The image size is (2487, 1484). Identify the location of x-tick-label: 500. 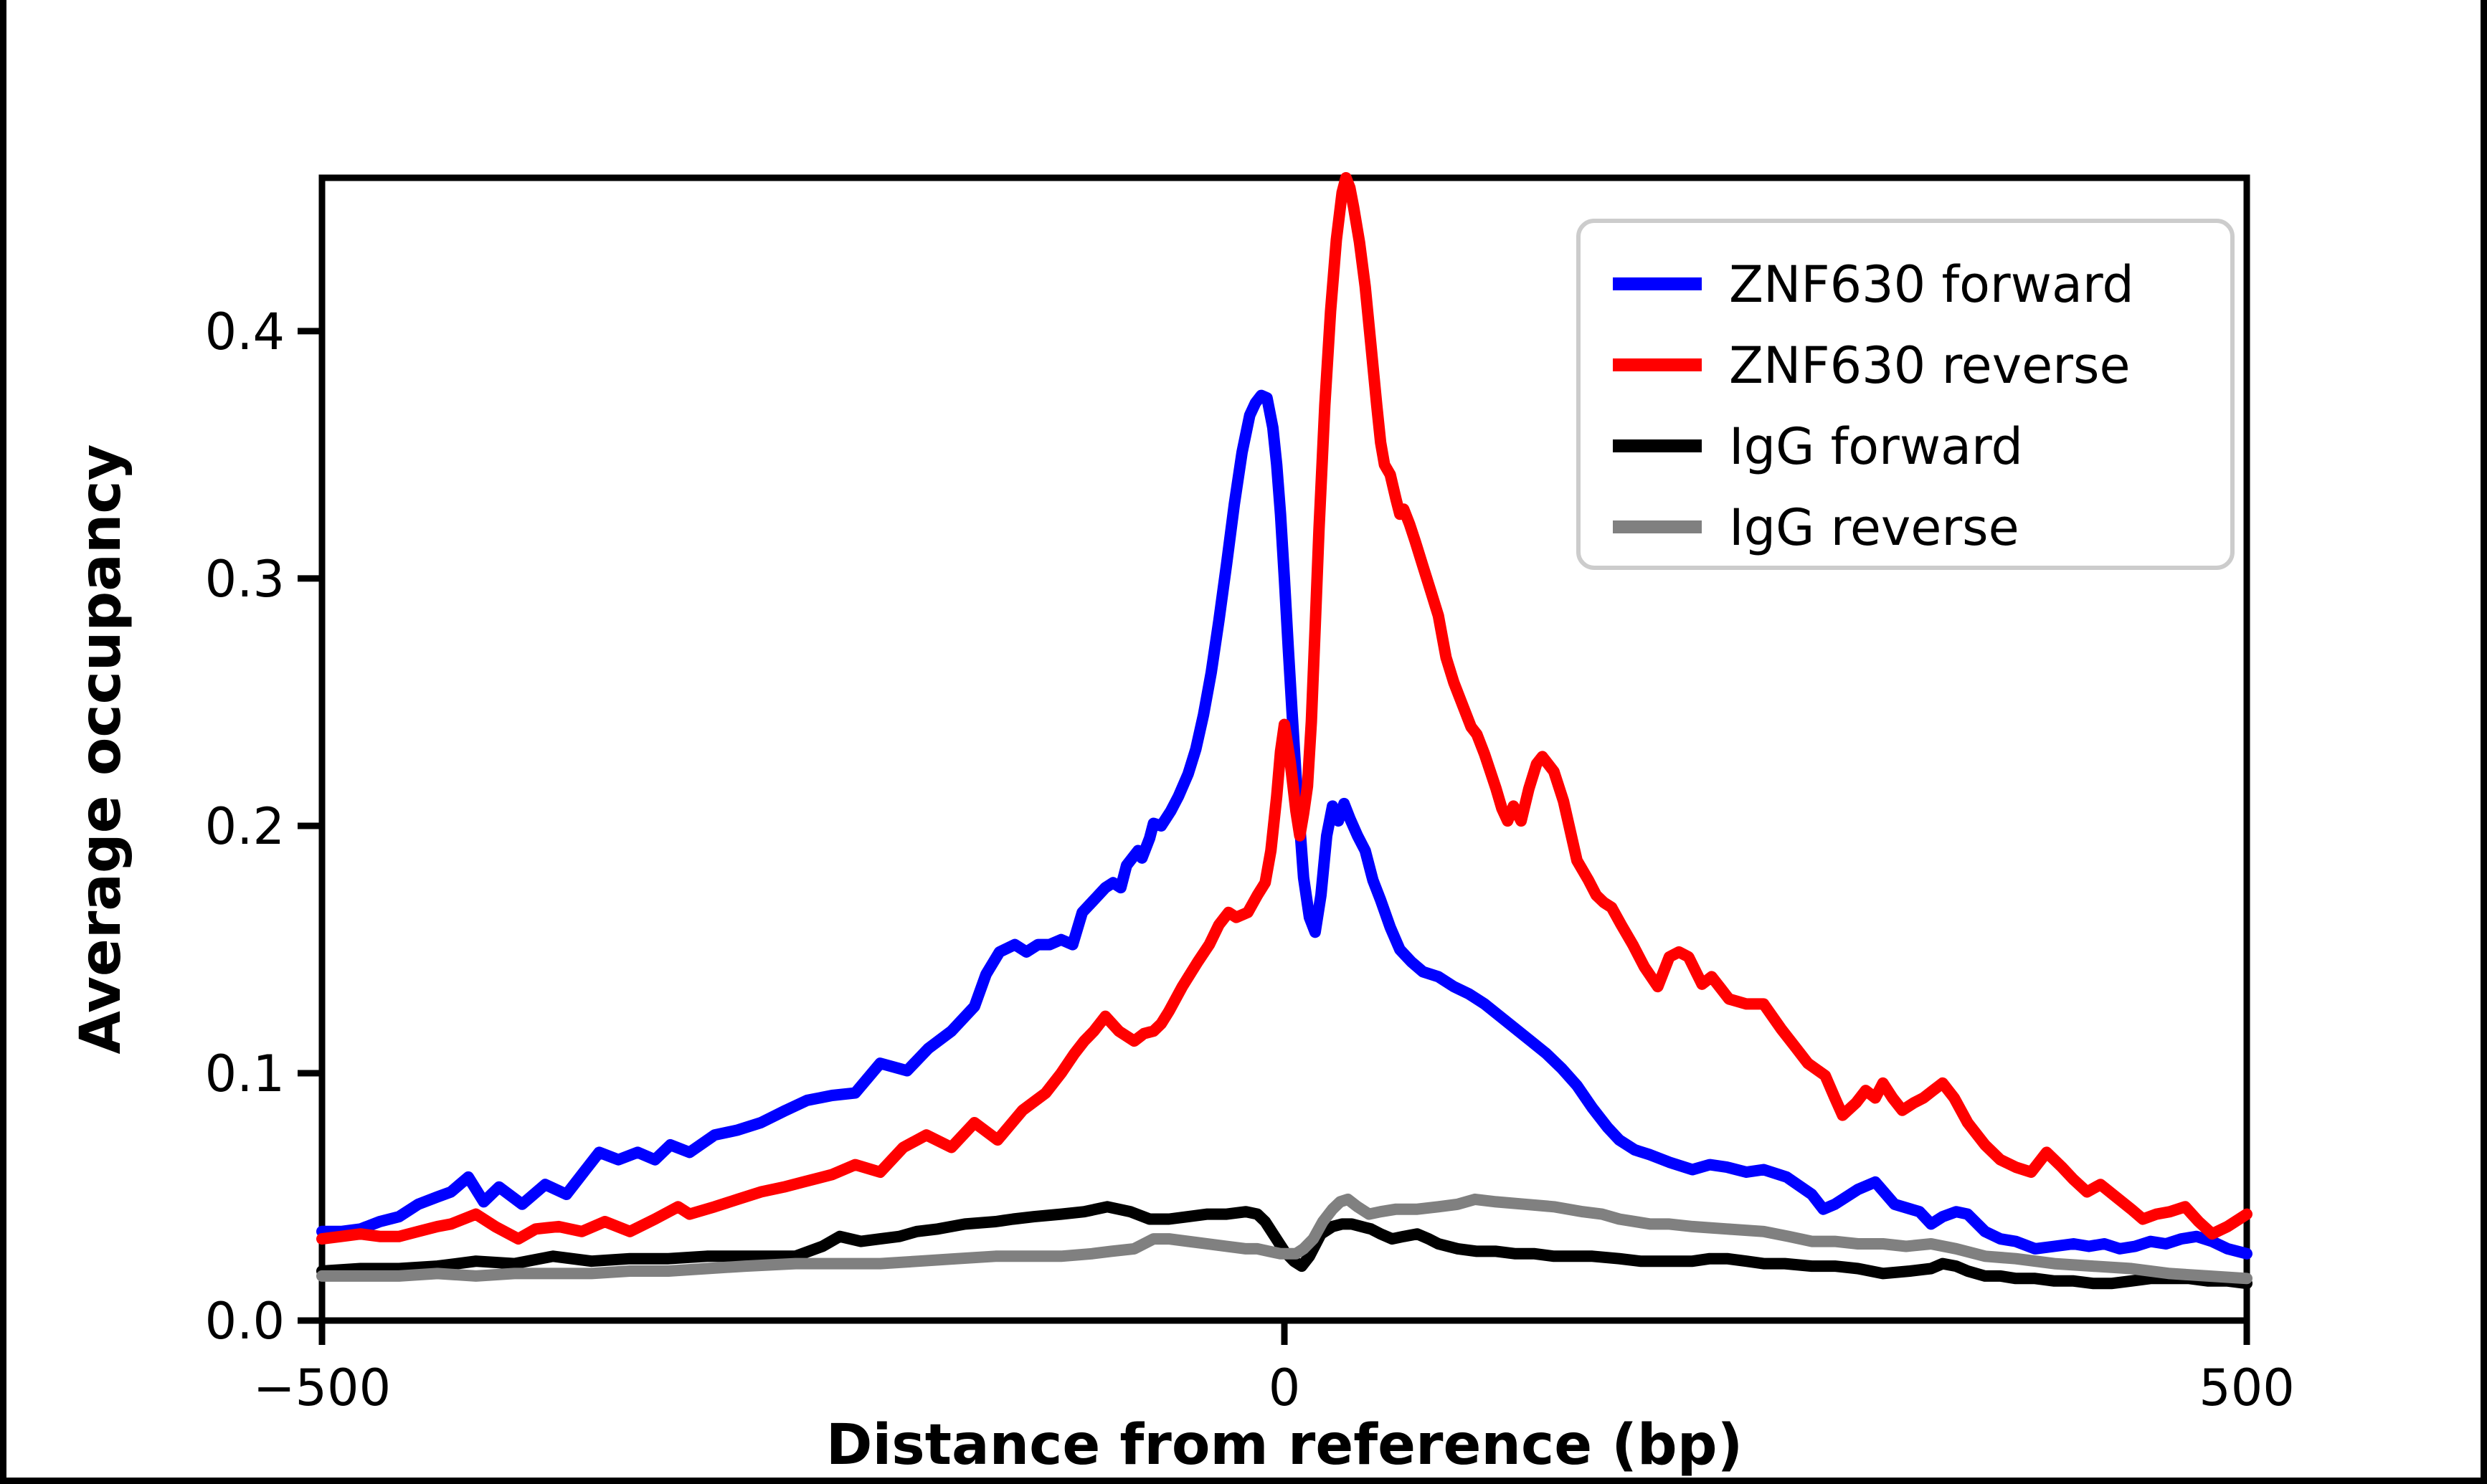
(2247, 1388).